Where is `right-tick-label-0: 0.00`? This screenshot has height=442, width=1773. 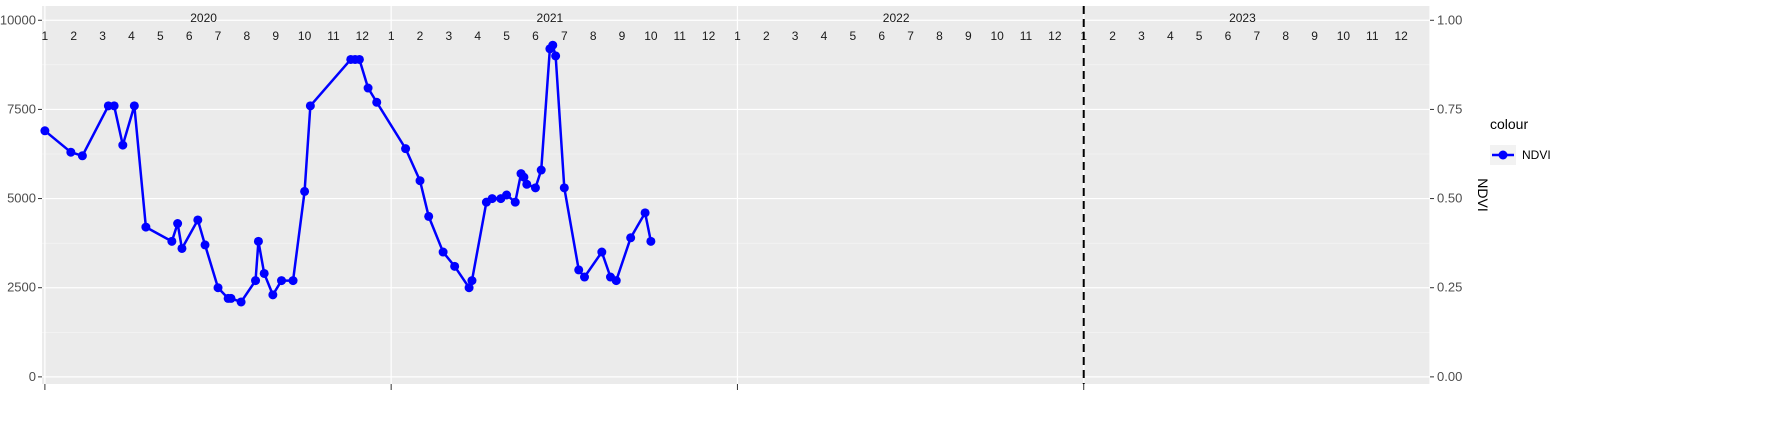 right-tick-label-0: 0.00 is located at coordinates (1449, 376).